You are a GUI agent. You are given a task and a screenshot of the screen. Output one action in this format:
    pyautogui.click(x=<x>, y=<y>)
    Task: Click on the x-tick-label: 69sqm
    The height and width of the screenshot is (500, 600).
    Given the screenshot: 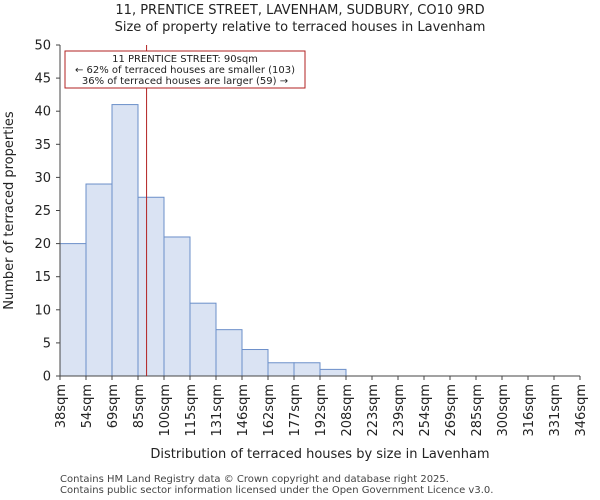 What is the action you would take?
    pyautogui.click(x=113, y=406)
    